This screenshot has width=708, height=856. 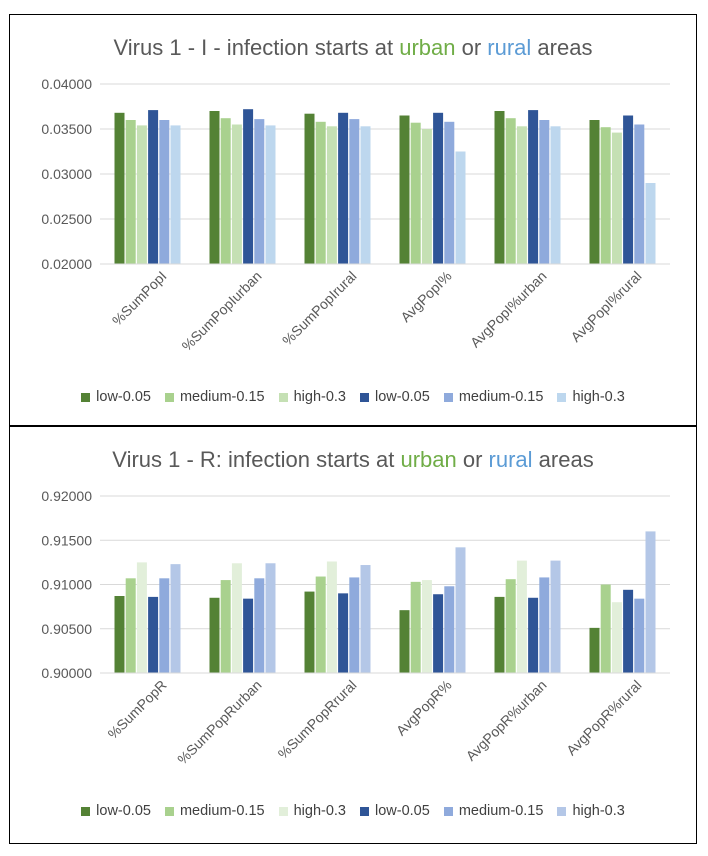 I want to click on x-tick-label: AvgPopR%urban, so click(x=506, y=720).